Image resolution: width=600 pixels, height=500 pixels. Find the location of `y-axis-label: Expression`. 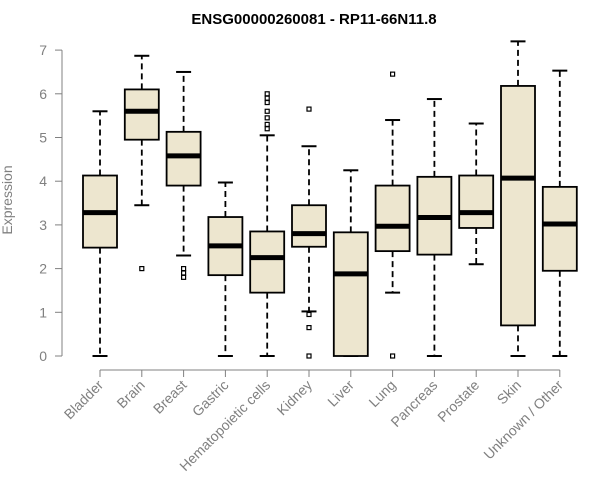

y-axis-label: Expression is located at coordinates (7, 199).